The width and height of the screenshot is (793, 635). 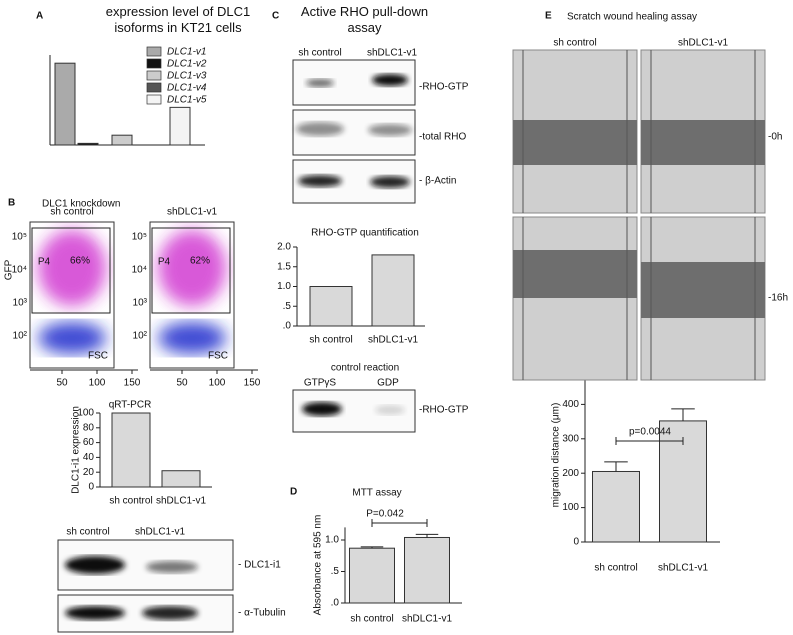 What do you see at coordinates (570, 404) in the screenshot?
I see `y-tick-label: 400` at bounding box center [570, 404].